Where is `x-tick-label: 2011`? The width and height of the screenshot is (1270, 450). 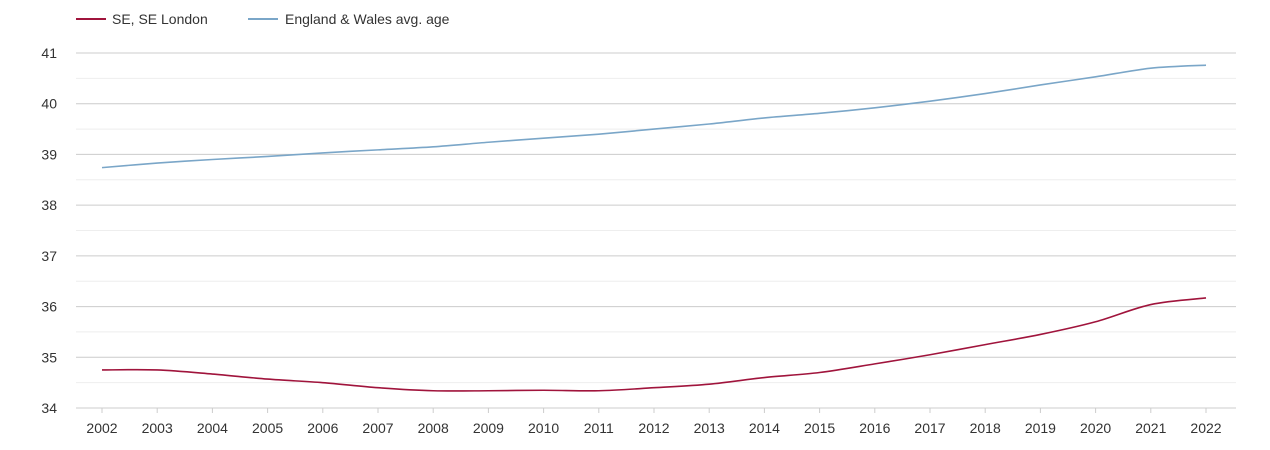 x-tick-label: 2011 is located at coordinates (599, 428).